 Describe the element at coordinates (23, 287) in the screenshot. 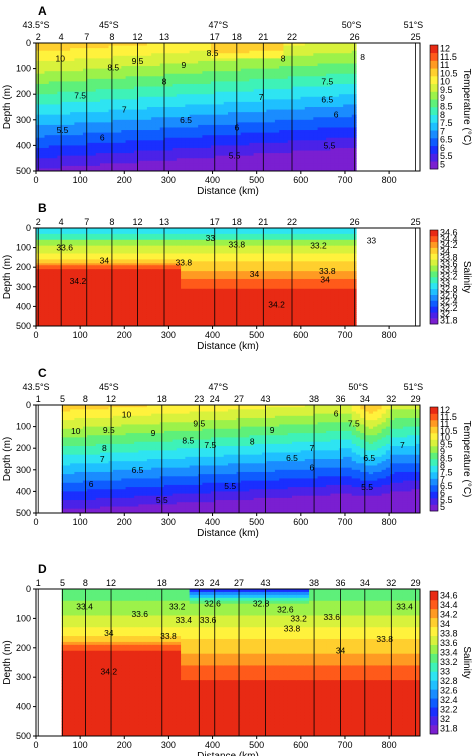

I see `y-tick-label: 300` at that location.